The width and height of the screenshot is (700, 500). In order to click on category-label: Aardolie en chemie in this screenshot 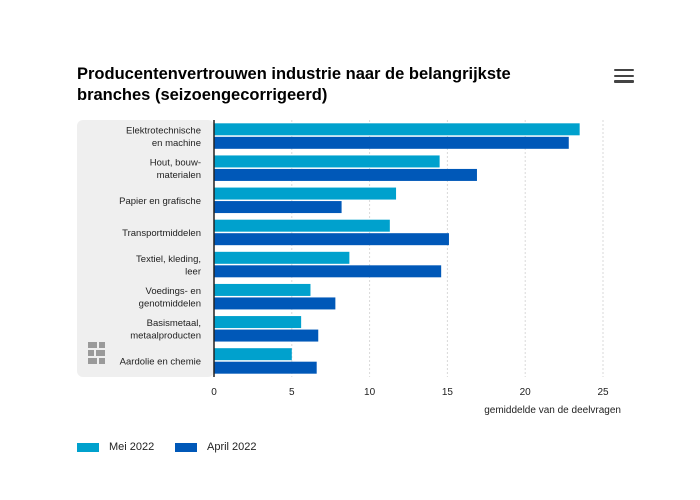, I will do `click(160, 361)`.